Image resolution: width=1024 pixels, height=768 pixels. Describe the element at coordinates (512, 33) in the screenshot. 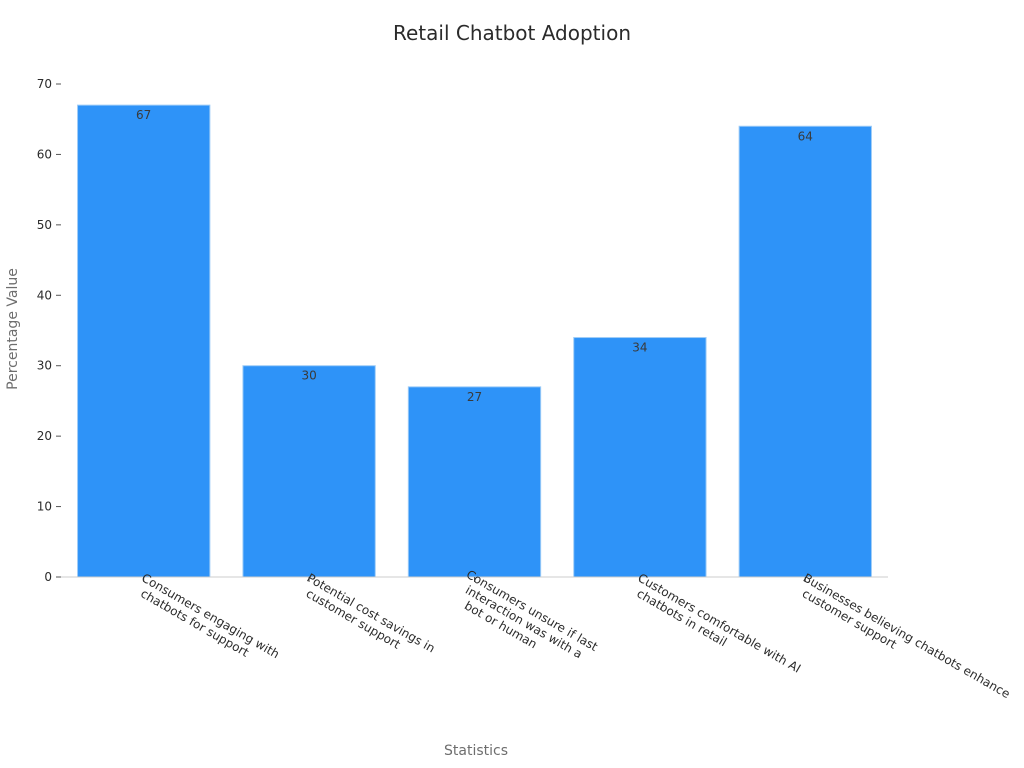

I see `chart-title: Retail Chatbot Adoption` at that location.